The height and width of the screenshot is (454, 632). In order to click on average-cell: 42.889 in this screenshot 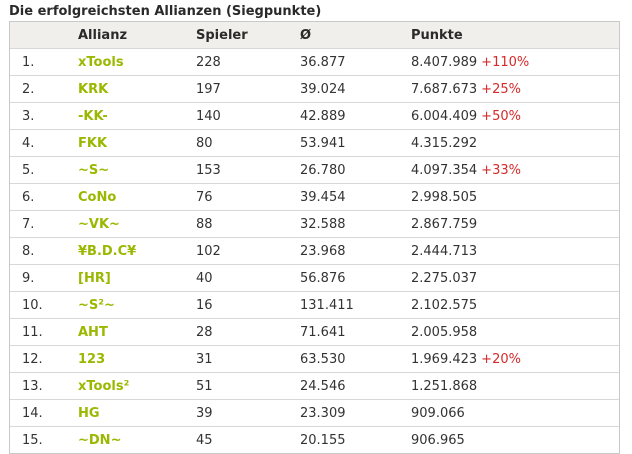, I will do `click(355, 116)`.